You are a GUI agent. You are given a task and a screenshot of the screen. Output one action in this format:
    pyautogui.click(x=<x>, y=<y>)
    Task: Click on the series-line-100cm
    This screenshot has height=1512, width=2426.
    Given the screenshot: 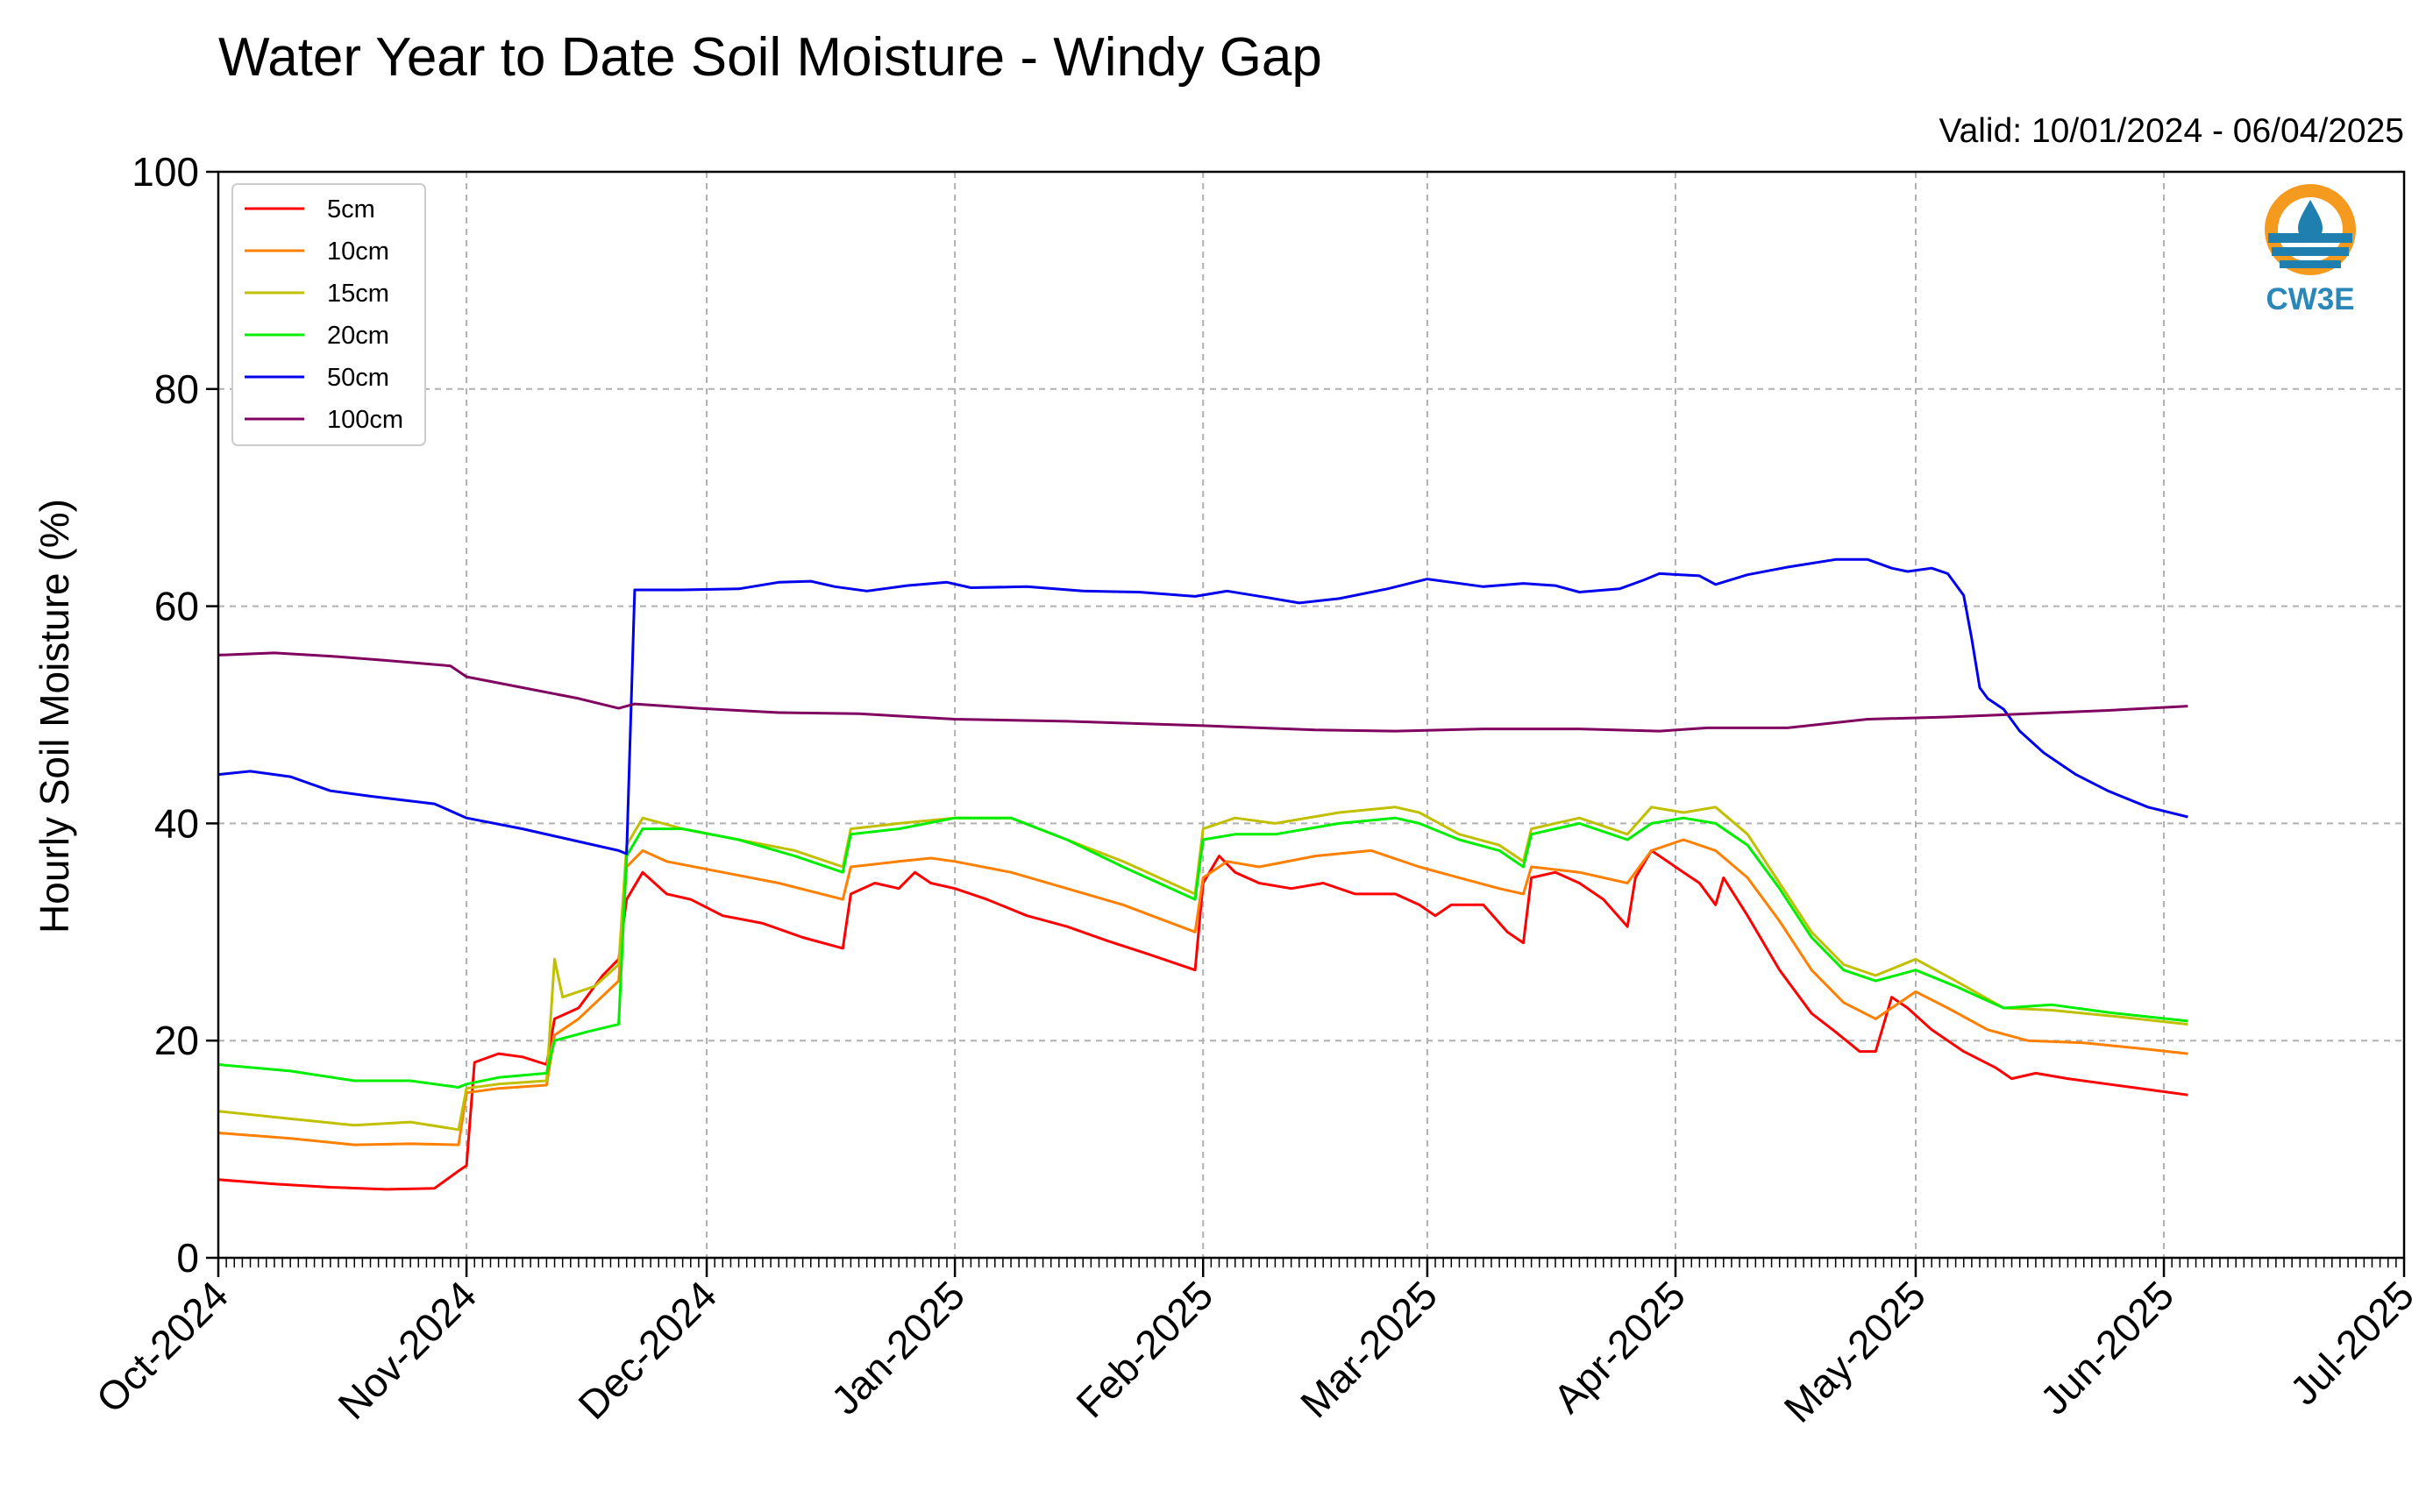 What is the action you would take?
    pyautogui.click(x=1202, y=692)
    